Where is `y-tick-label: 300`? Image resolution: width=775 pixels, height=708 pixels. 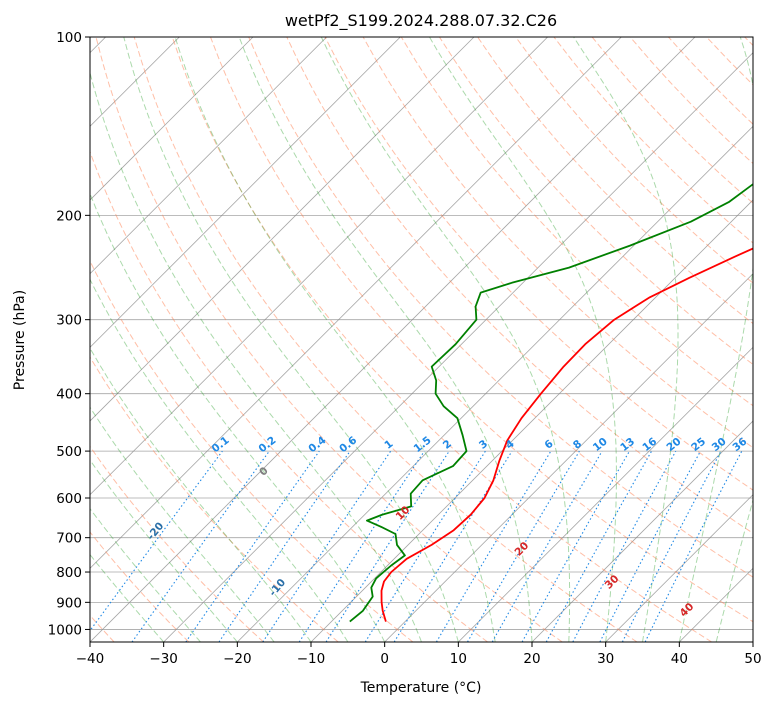 y-tick-label: 300 is located at coordinates (69, 321).